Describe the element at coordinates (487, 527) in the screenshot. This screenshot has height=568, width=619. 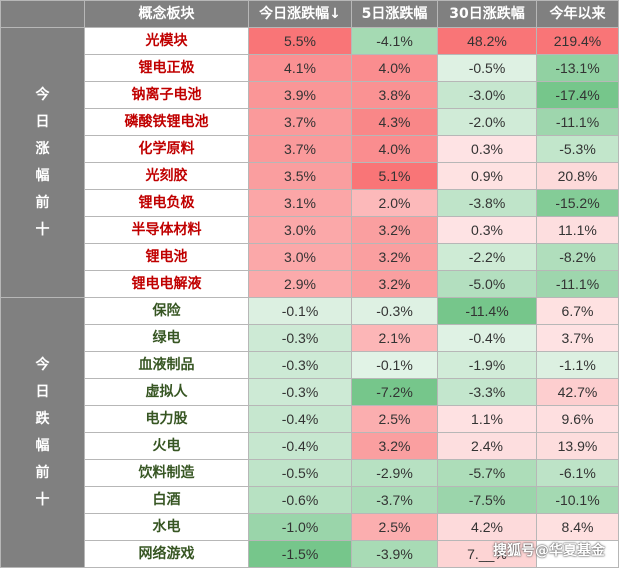
I see `cell-d30: 4.2%` at that location.